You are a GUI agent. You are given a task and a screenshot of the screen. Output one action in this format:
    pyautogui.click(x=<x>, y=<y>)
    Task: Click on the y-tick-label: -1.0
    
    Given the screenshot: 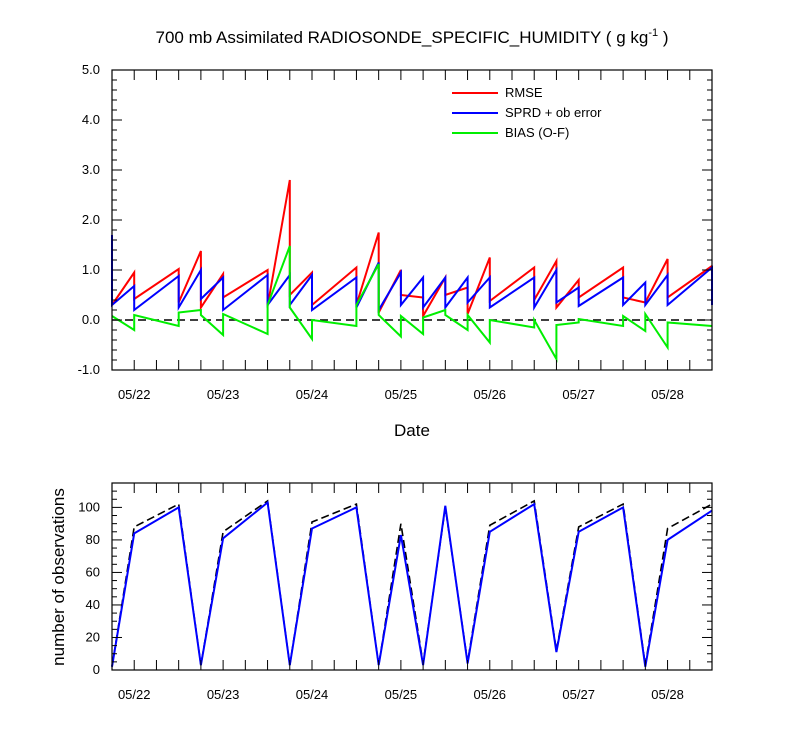 What is the action you would take?
    pyautogui.click(x=89, y=369)
    